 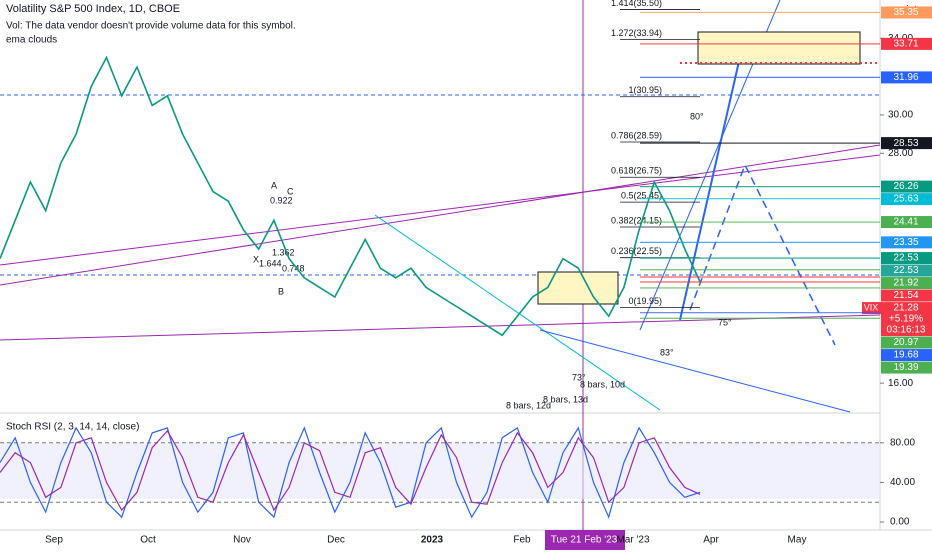 I want to click on x-tick-label: Apr, so click(x=711, y=540).